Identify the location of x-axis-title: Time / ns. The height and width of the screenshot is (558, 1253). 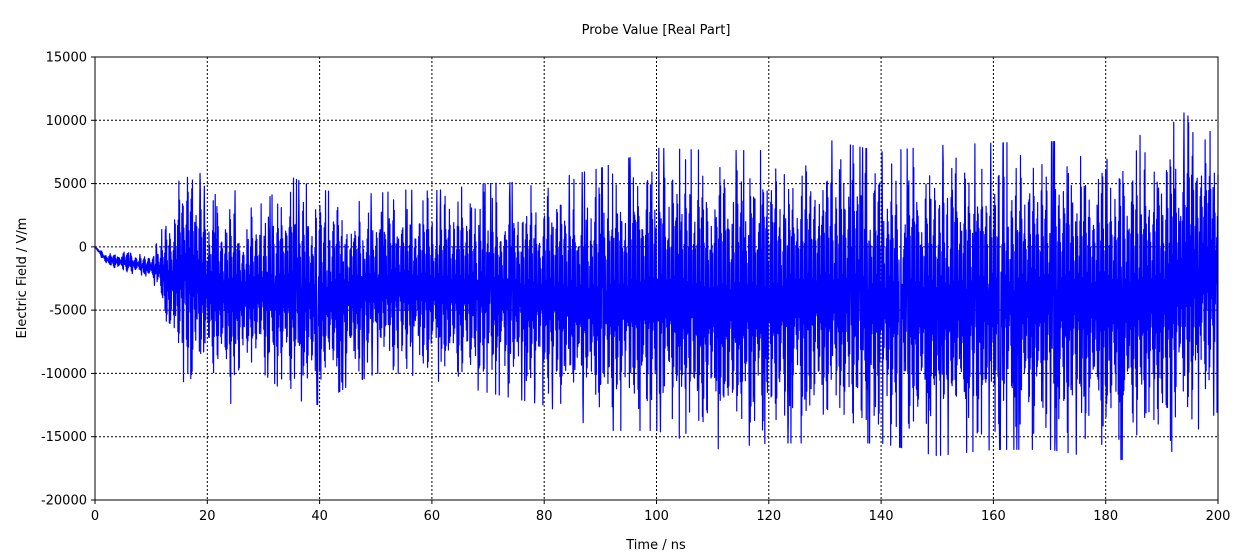
(655, 545).